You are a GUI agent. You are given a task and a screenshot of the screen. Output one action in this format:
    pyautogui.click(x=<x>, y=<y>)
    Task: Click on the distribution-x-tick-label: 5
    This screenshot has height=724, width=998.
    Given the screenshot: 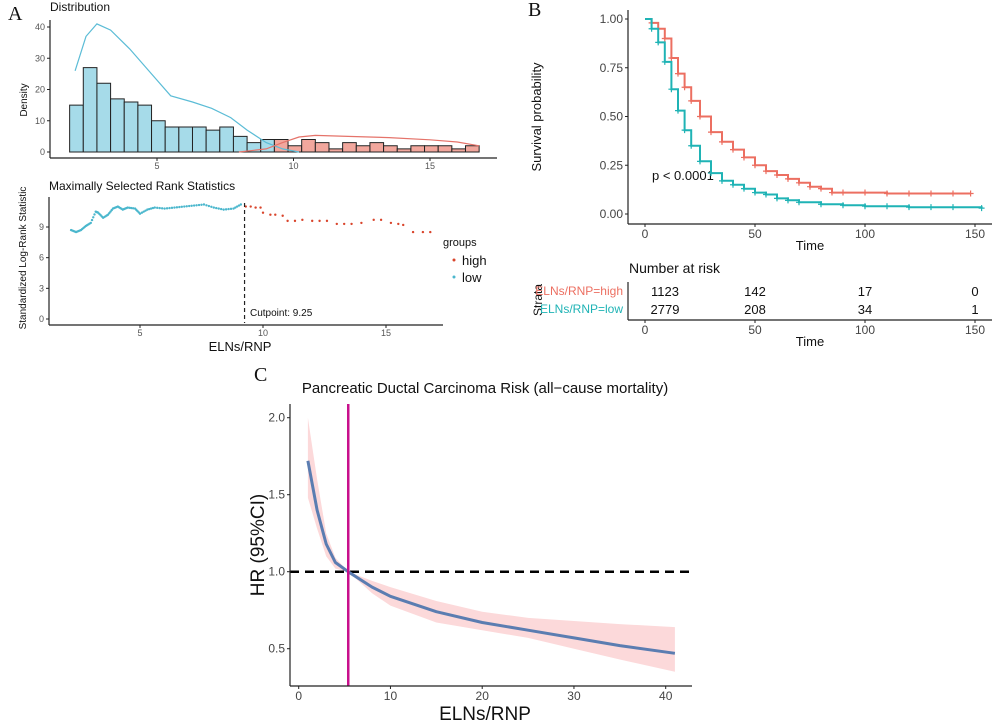 What is the action you would take?
    pyautogui.click(x=156, y=166)
    